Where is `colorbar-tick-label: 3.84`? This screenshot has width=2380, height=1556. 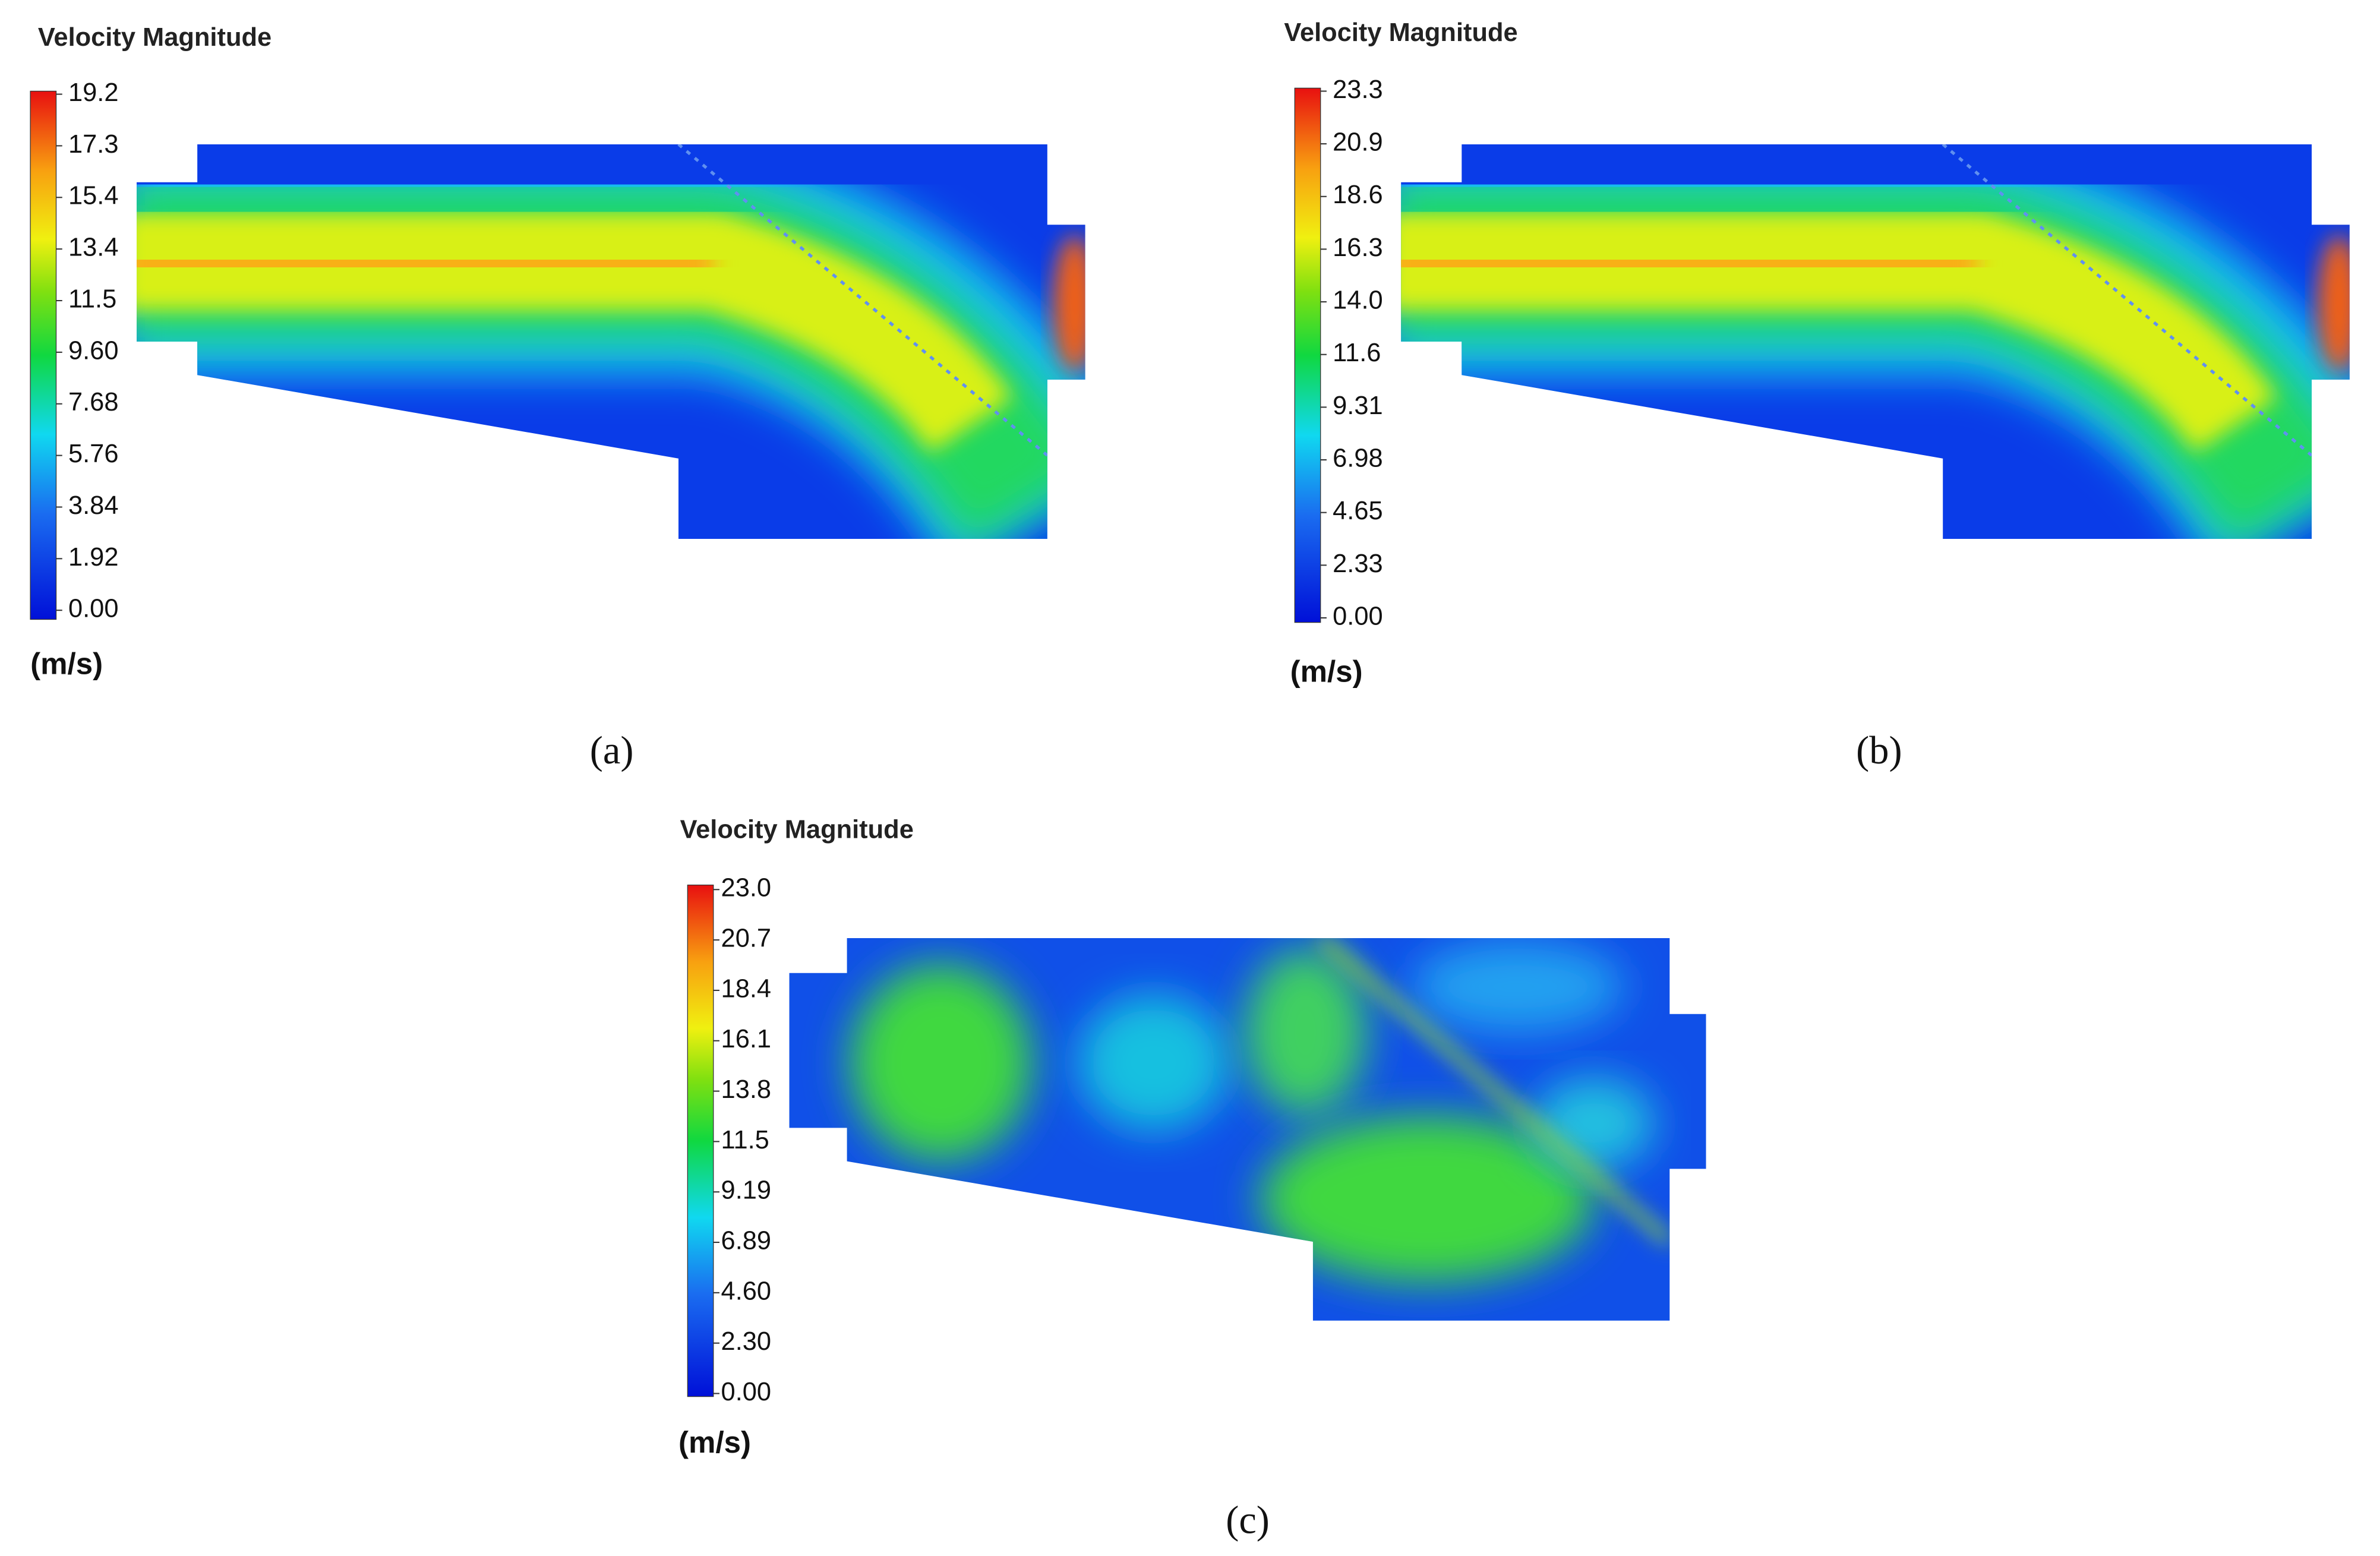 colorbar-tick-label: 3.84 is located at coordinates (93, 506).